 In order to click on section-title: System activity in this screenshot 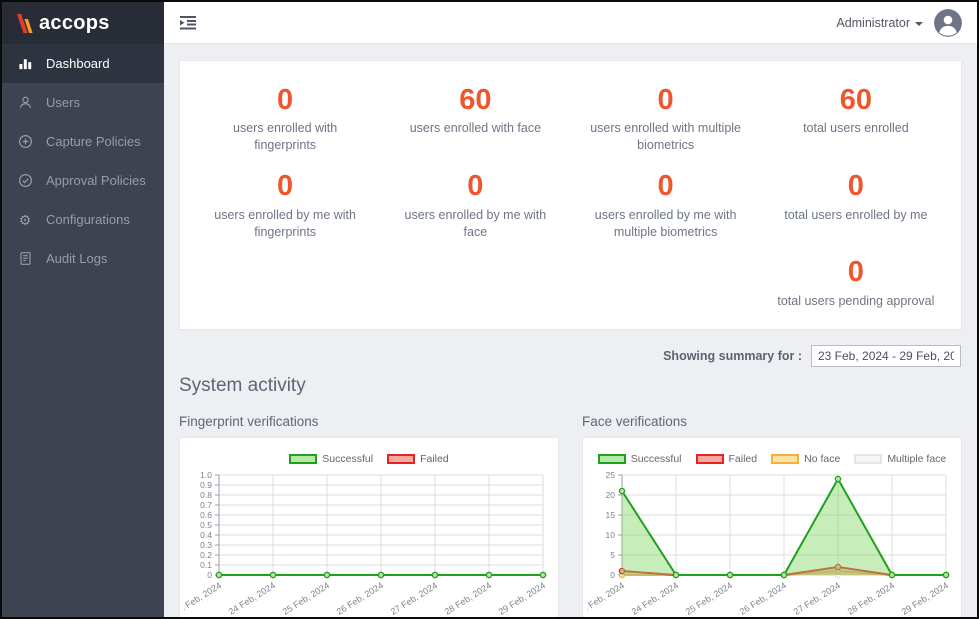, I will do `click(242, 385)`.